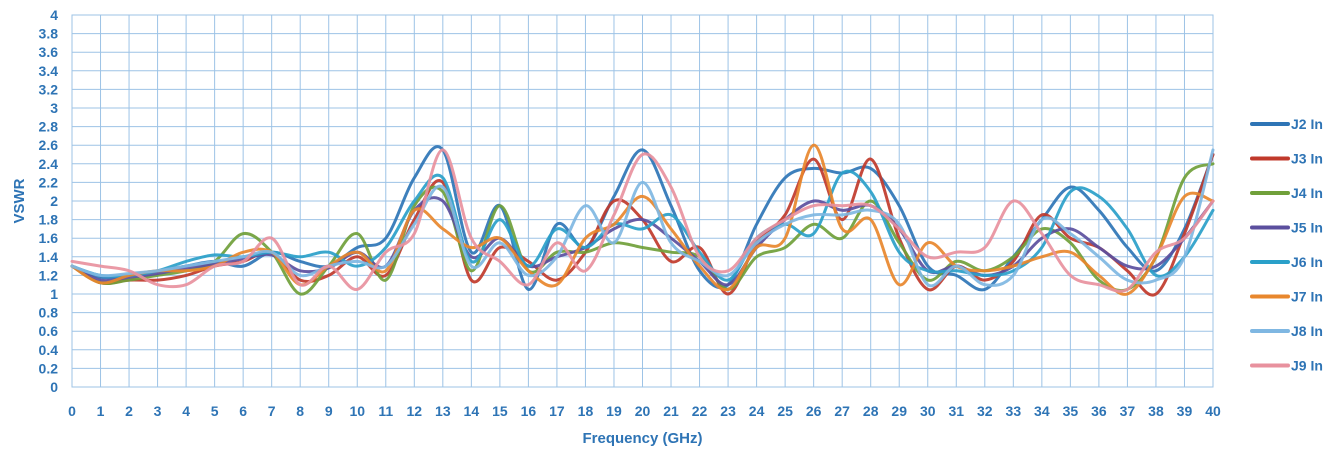 The width and height of the screenshot is (1336, 455). I want to click on legend-item-j4-in: J4 In, so click(1286, 193).